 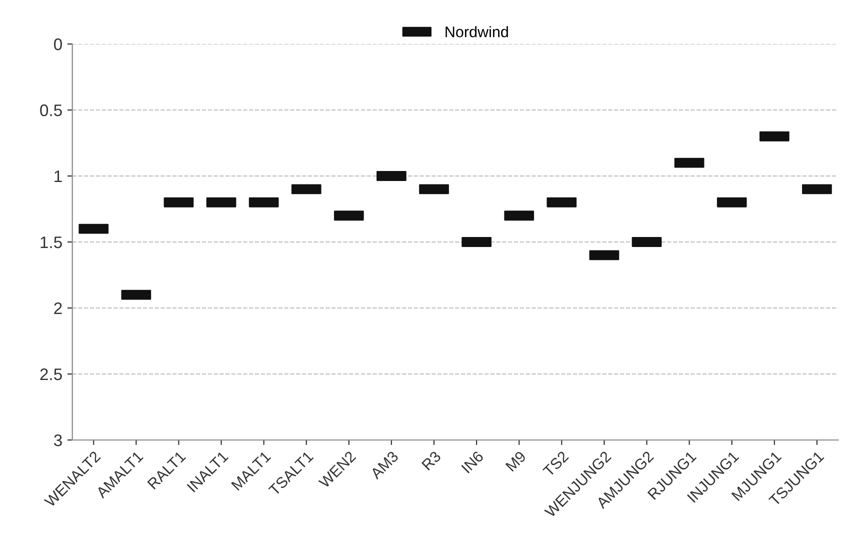 What do you see at coordinates (58, 176) in the screenshot?
I see `y-tick-label: 1` at bounding box center [58, 176].